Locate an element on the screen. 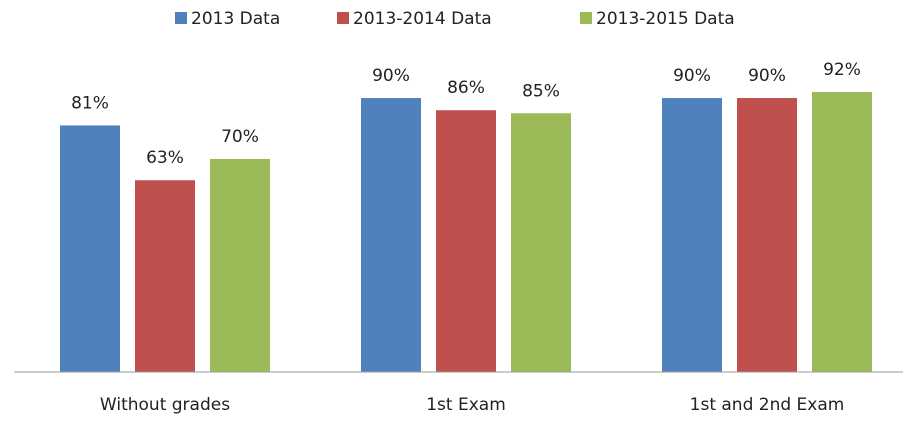 The image size is (903, 421). x-tick-label: 1st and 2nd Exam is located at coordinates (767, 405).